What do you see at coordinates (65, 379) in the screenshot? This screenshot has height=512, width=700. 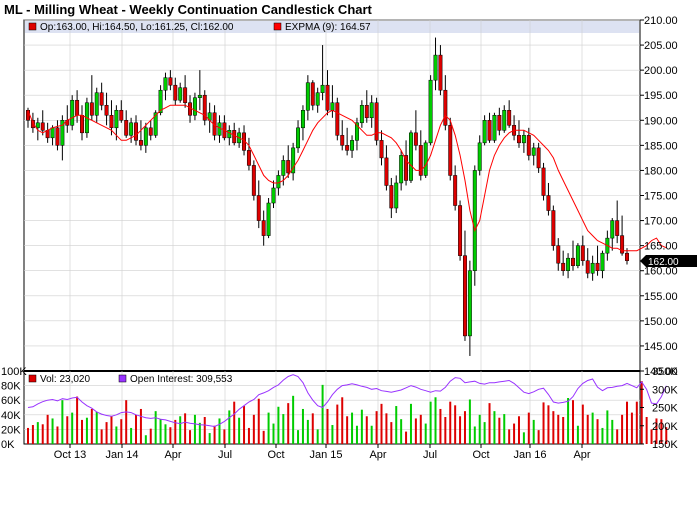 I see `volume-legend-text: Vol: 23,020` at bounding box center [65, 379].